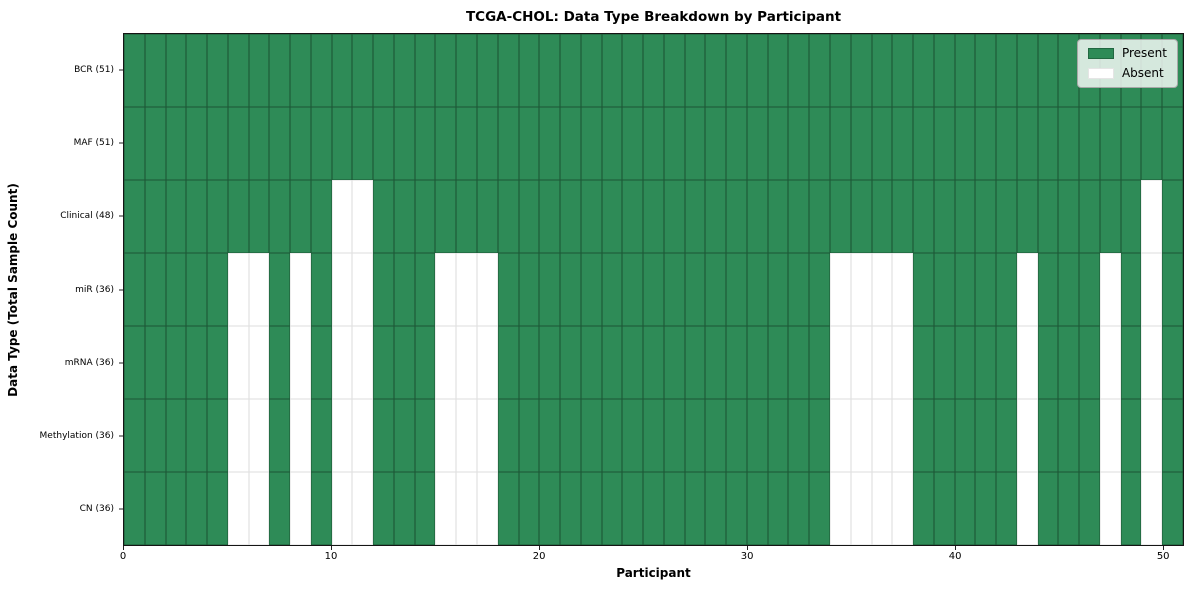  I want to click on x-axis-ticks: 0 10 20 30 40 50, so click(652, 561).